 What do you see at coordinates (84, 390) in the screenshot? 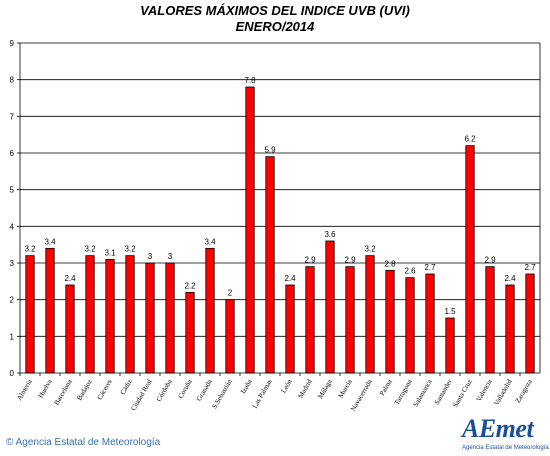
I see `x-tick-label: Badajoz` at bounding box center [84, 390].